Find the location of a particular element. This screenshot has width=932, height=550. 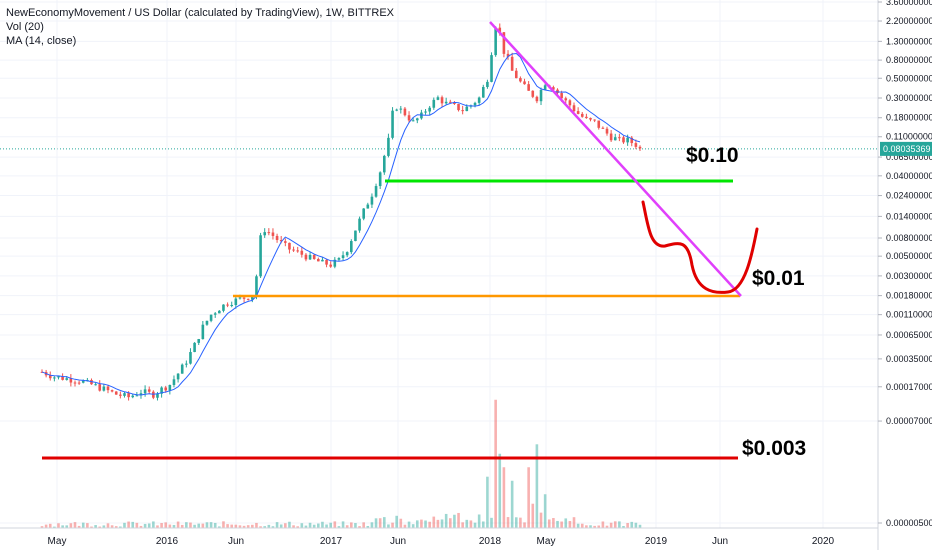

time-tick-label: 2019 is located at coordinates (656, 541).